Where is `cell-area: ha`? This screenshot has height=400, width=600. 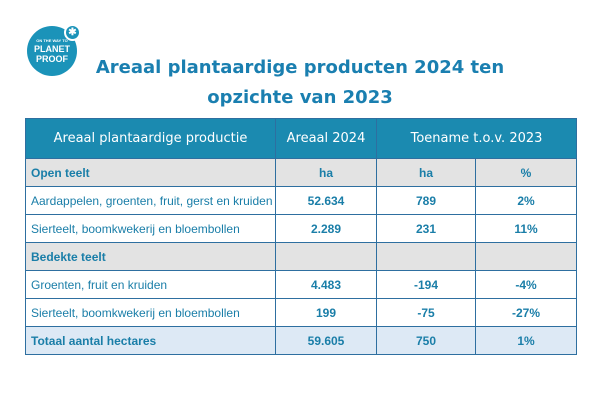 cell-area: ha is located at coordinates (326, 172).